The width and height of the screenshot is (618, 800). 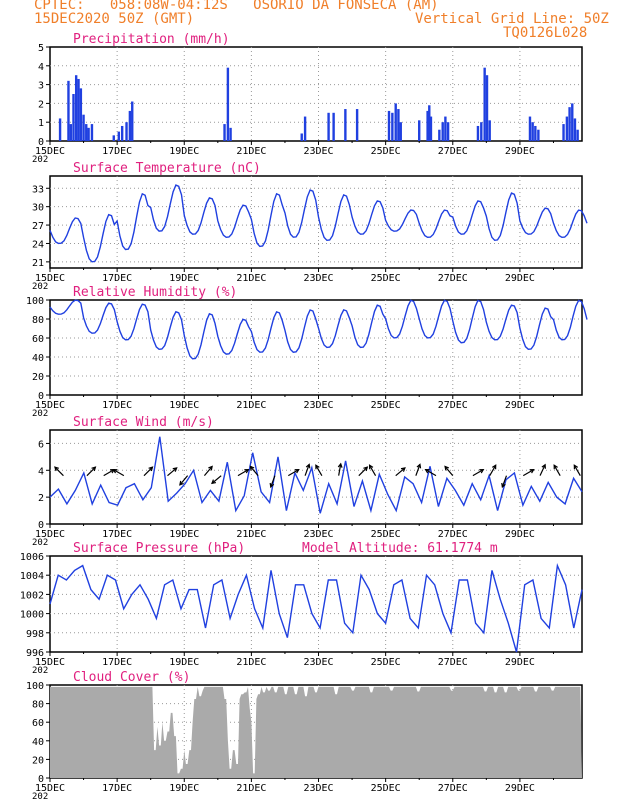 I want to click on header-model: TQ0126L028, so click(x=545, y=33).